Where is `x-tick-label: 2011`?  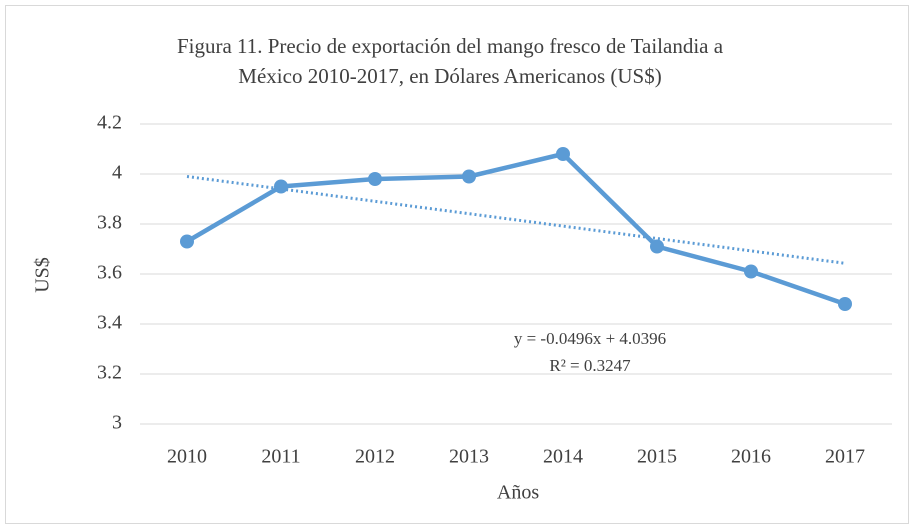
x-tick-label: 2011 is located at coordinates (280, 457).